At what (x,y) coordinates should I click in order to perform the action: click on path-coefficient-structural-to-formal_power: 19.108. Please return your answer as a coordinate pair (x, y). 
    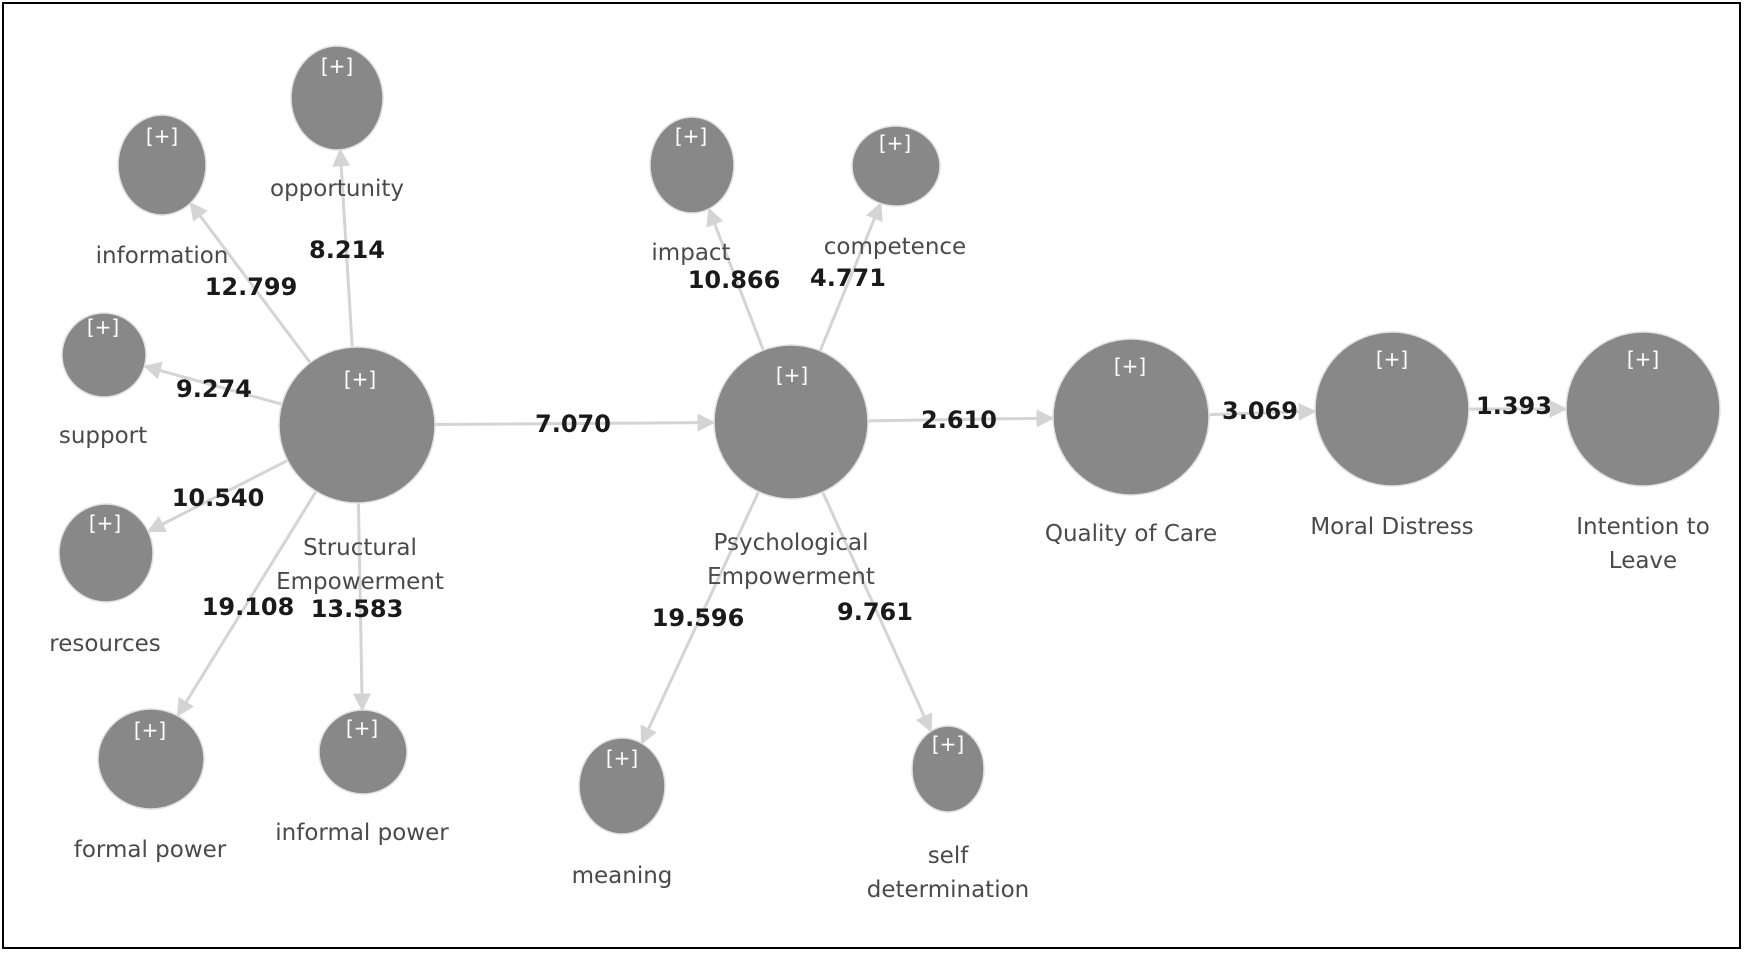
    Looking at the image, I should click on (248, 607).